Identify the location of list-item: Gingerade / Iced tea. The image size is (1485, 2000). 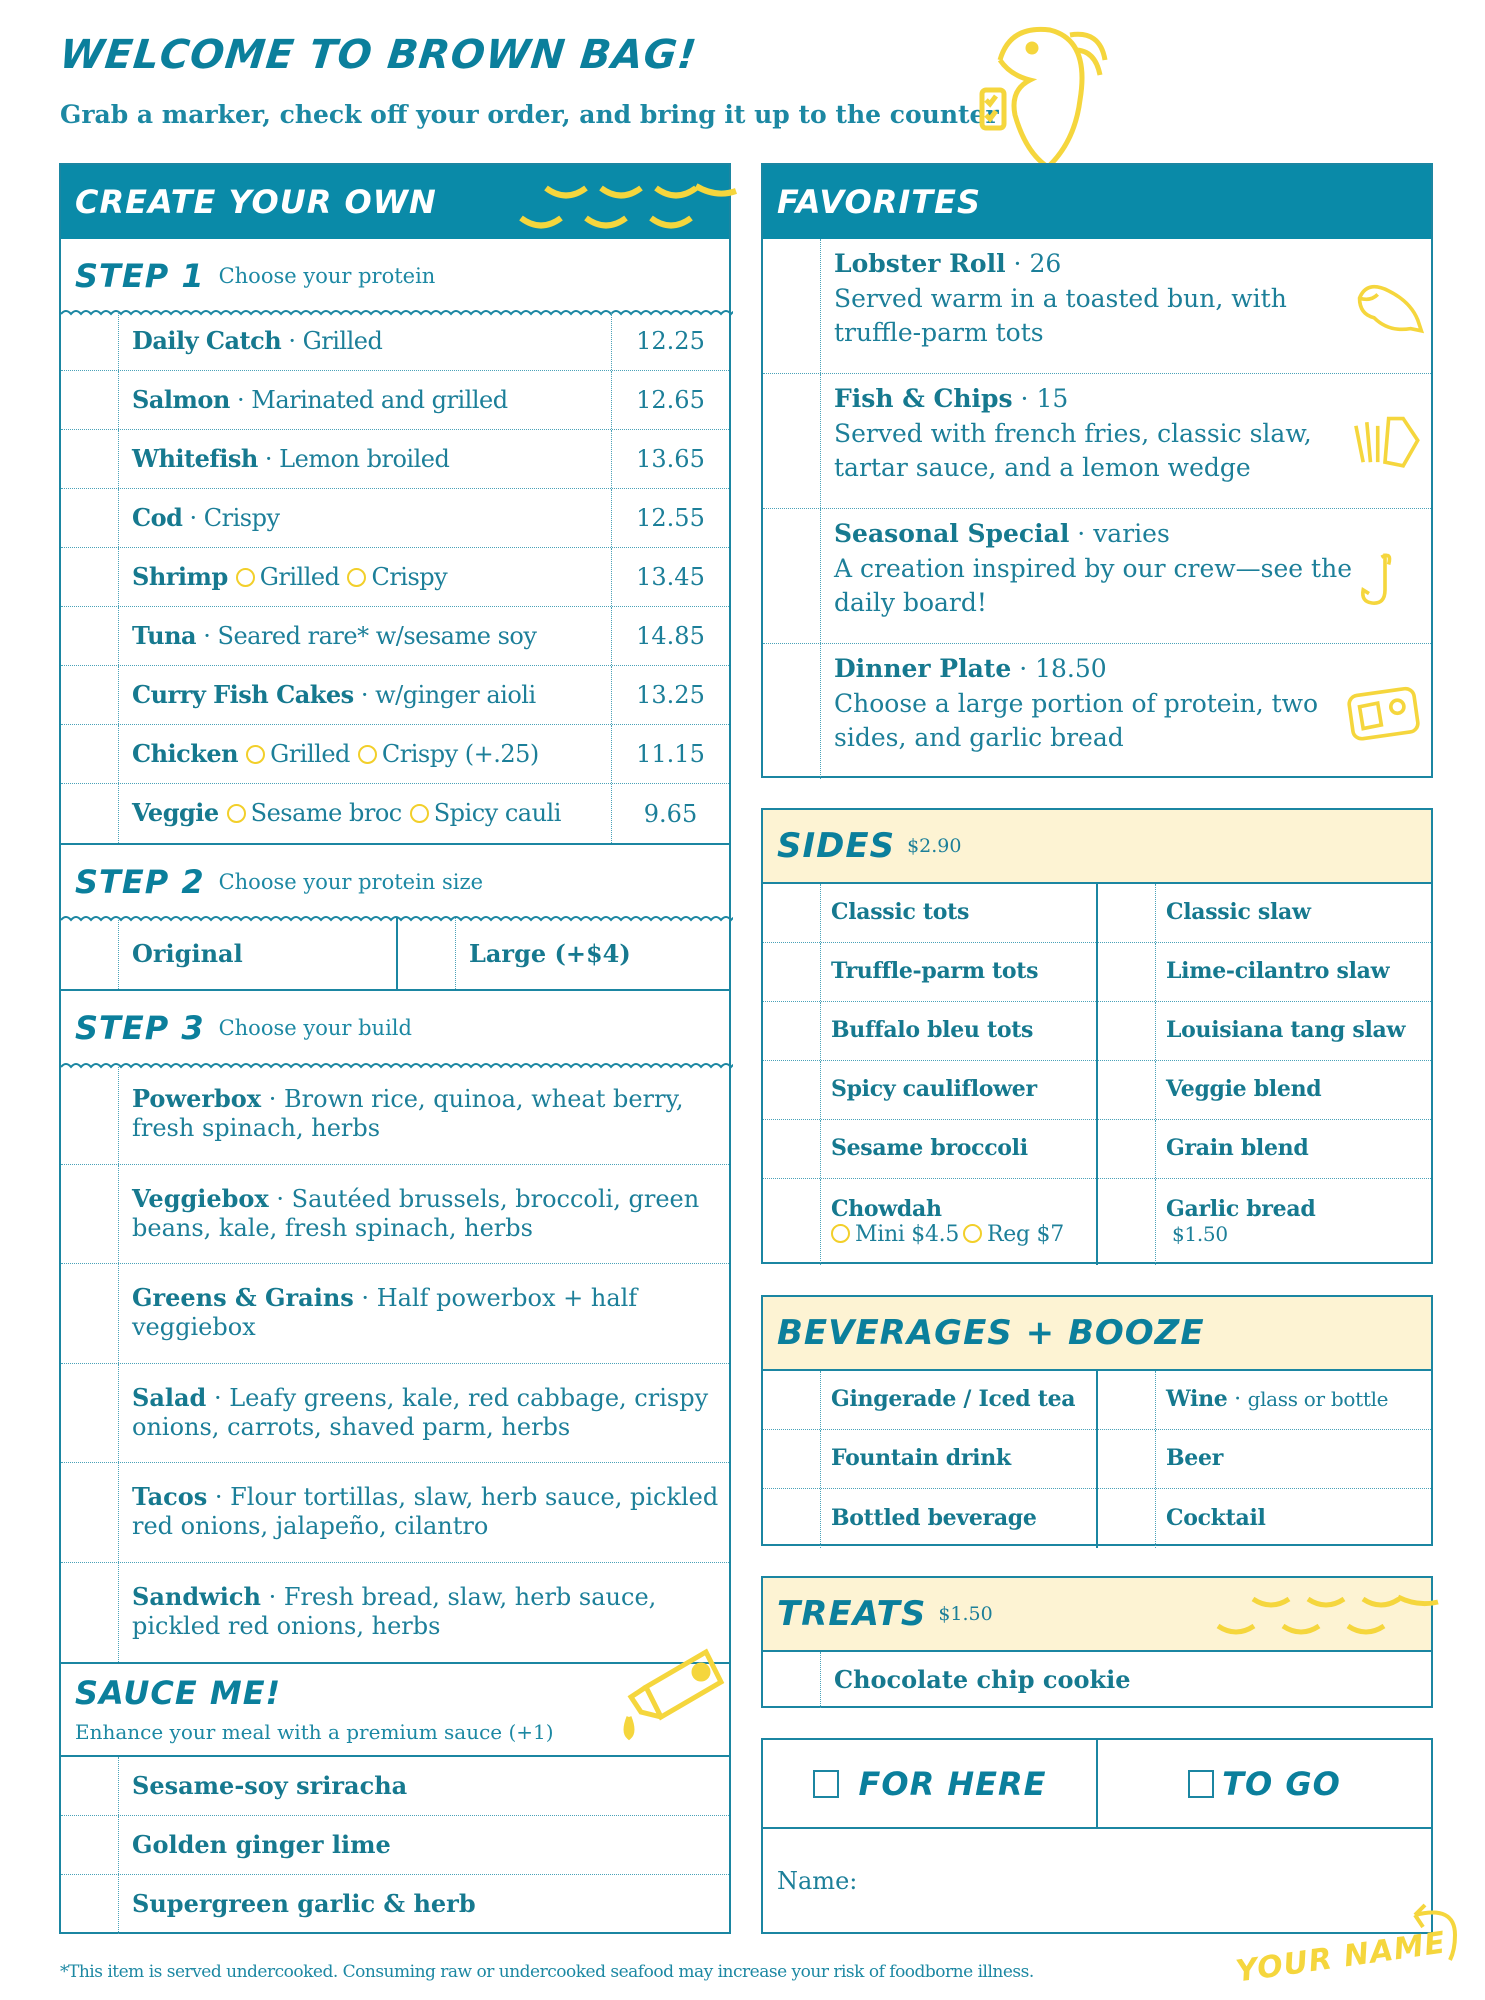
(929, 1400).